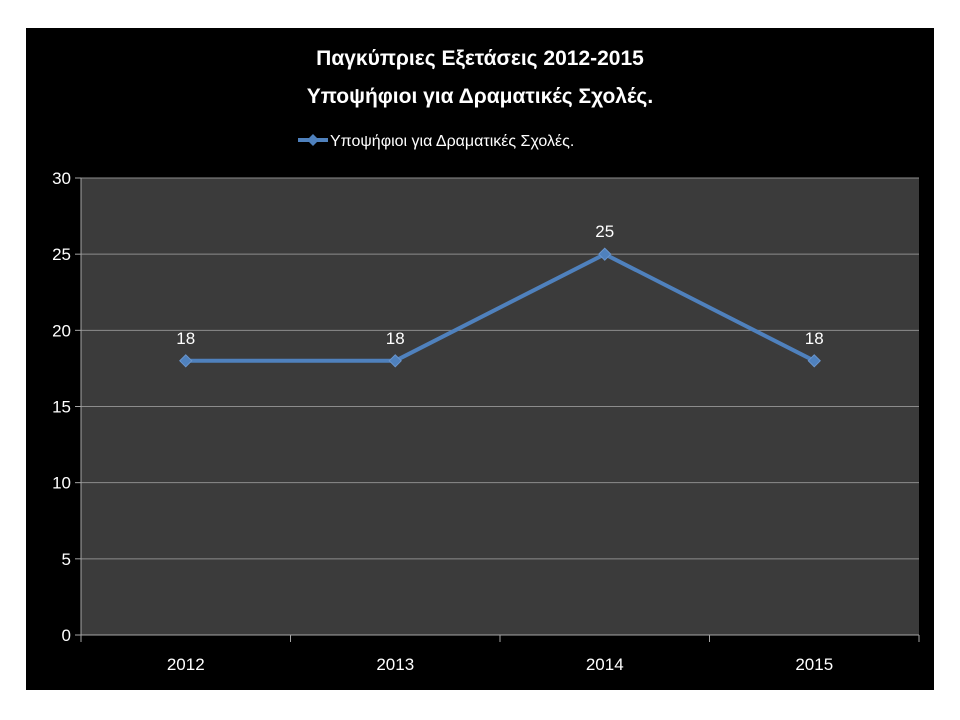 This screenshot has width=960, height=720. I want to click on series-line, so click(500, 307).